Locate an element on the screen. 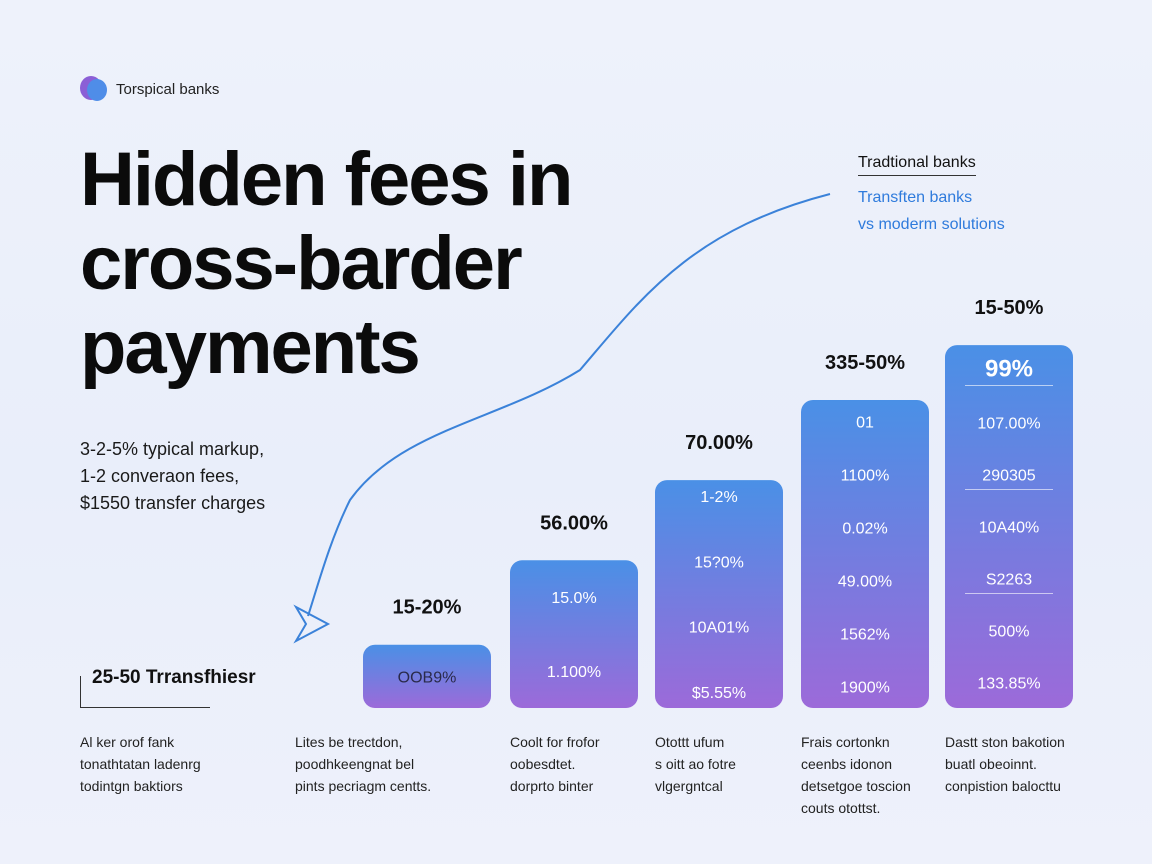  bar-inner-label: OOB9% is located at coordinates (427, 677).